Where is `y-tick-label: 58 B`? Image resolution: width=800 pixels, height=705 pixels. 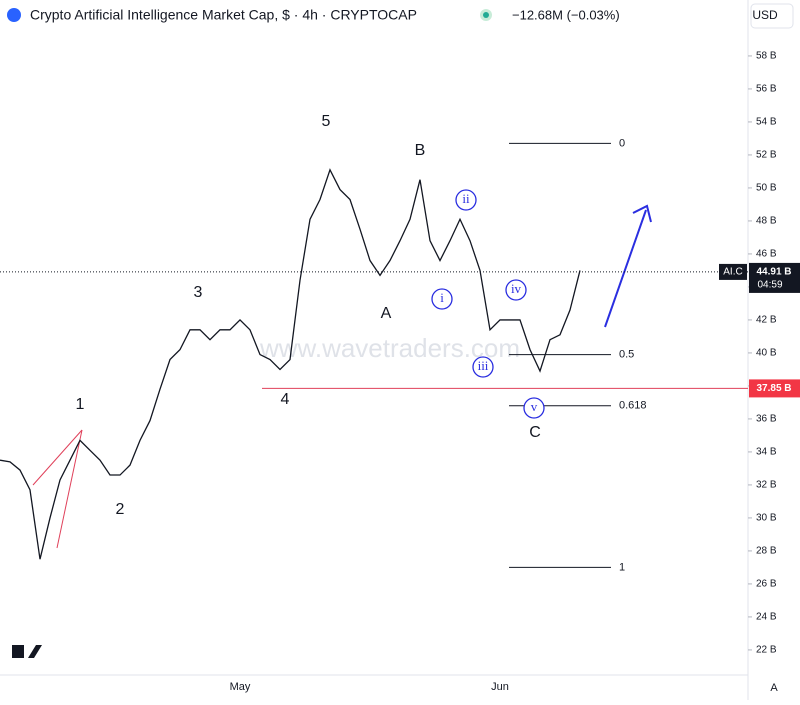 y-tick-label: 58 B is located at coordinates (766, 56).